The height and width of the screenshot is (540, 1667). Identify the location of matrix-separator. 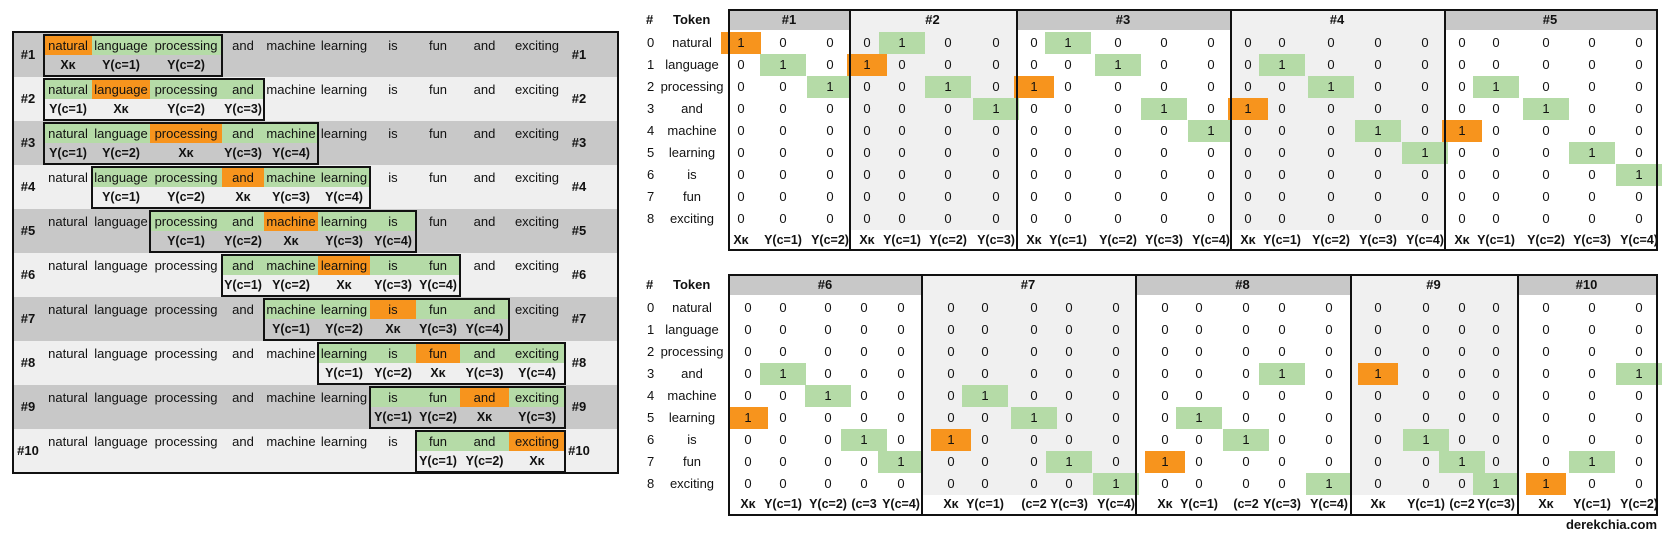
(1351, 395).